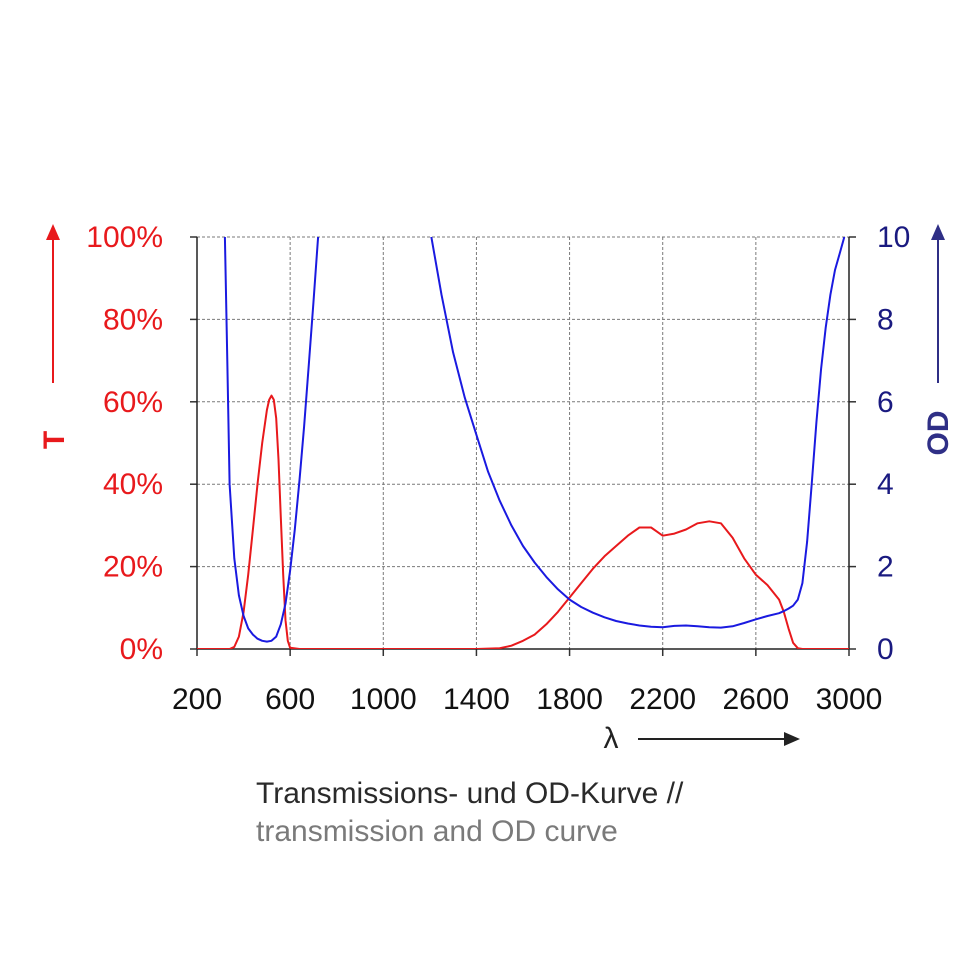  I want to click on right-axis-label: OD, so click(938, 433).